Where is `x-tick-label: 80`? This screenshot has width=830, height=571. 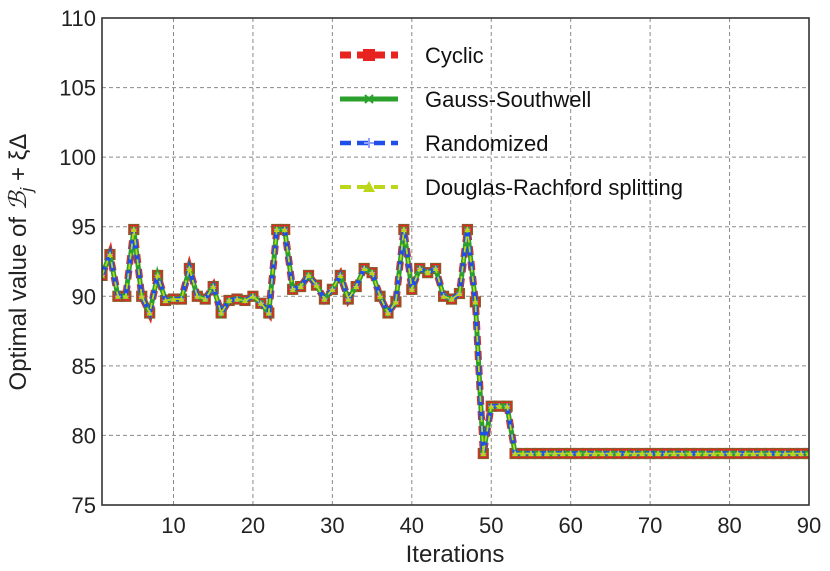
x-tick-label: 80 is located at coordinates (729, 525).